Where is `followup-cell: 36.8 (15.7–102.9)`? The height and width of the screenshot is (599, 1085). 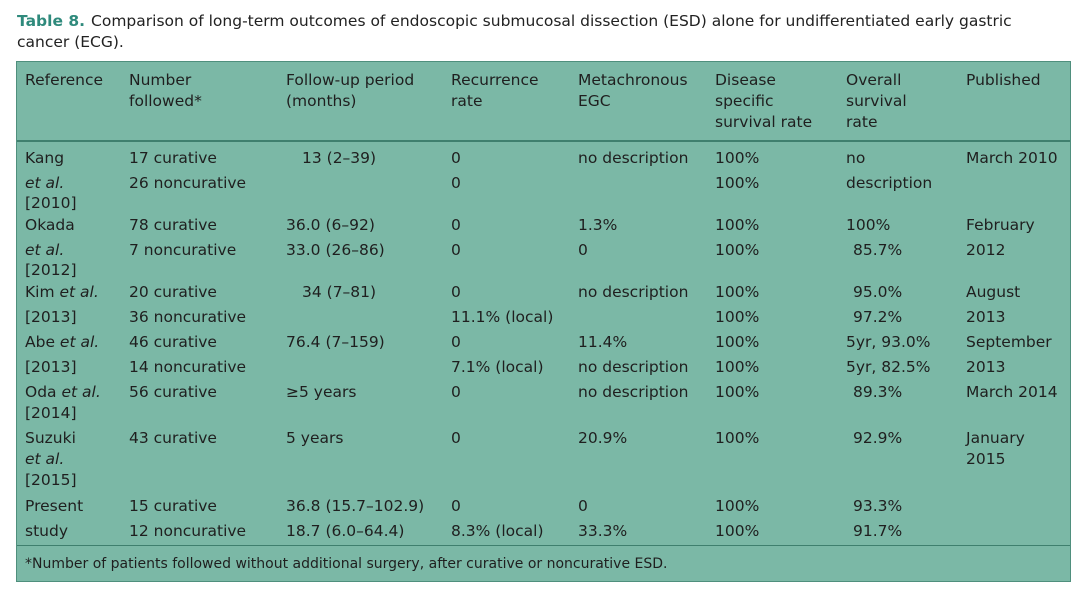
followup-cell: 36.8 (15.7–102.9) is located at coordinates (355, 506).